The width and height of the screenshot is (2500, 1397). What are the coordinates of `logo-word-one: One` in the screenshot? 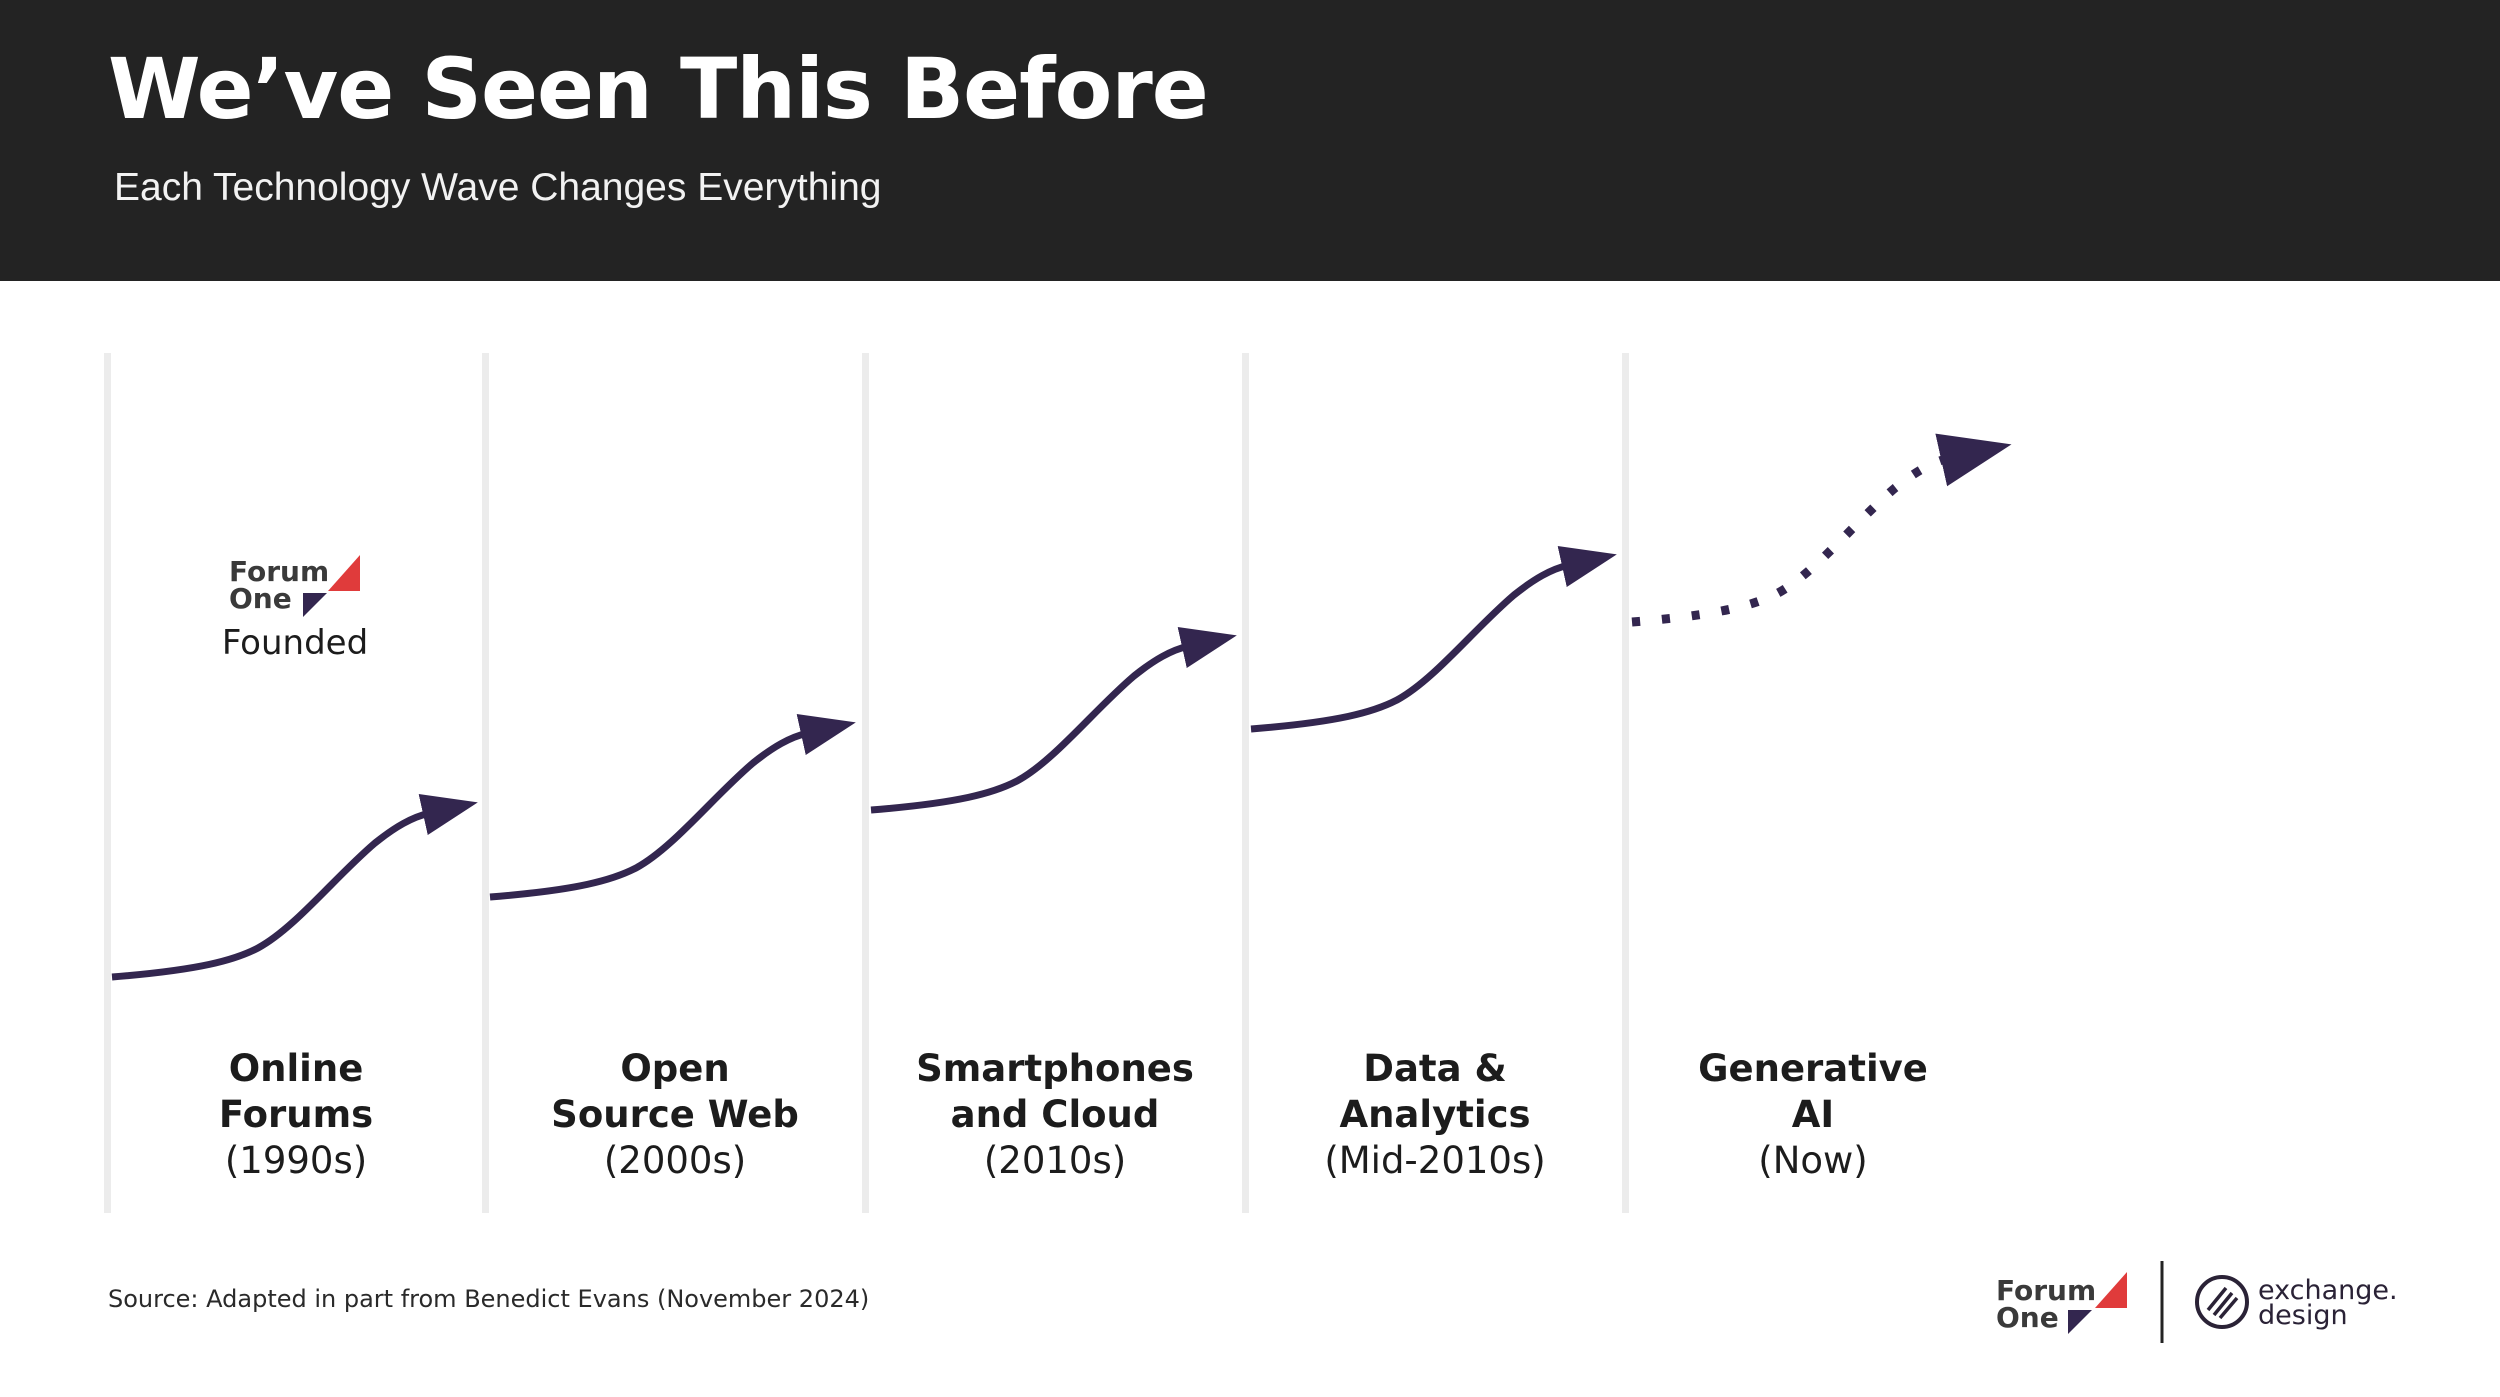 It's located at (260, 598).